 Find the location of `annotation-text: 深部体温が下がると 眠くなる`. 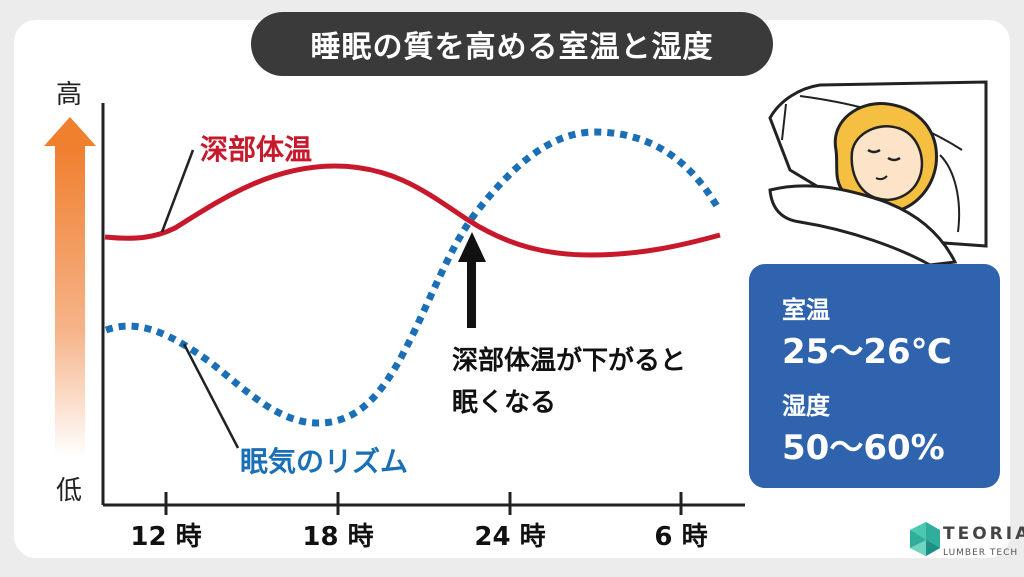

annotation-text: 深部体温が下がると 眠くなる is located at coordinates (569, 382).